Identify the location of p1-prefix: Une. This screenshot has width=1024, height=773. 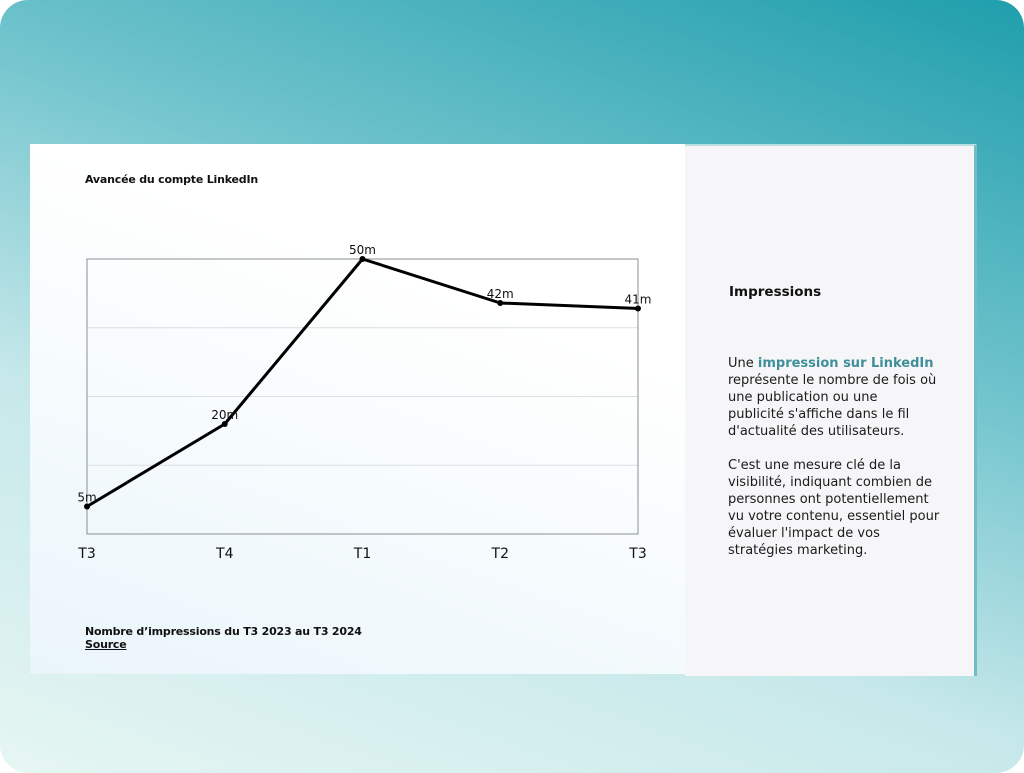
(743, 363).